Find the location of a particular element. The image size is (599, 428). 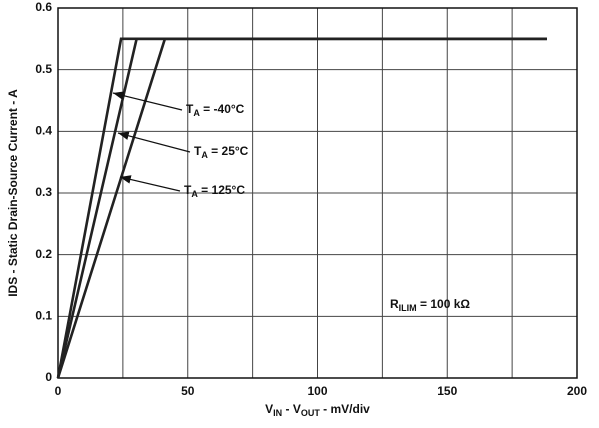

x-tick-label: 100 is located at coordinates (317, 391).